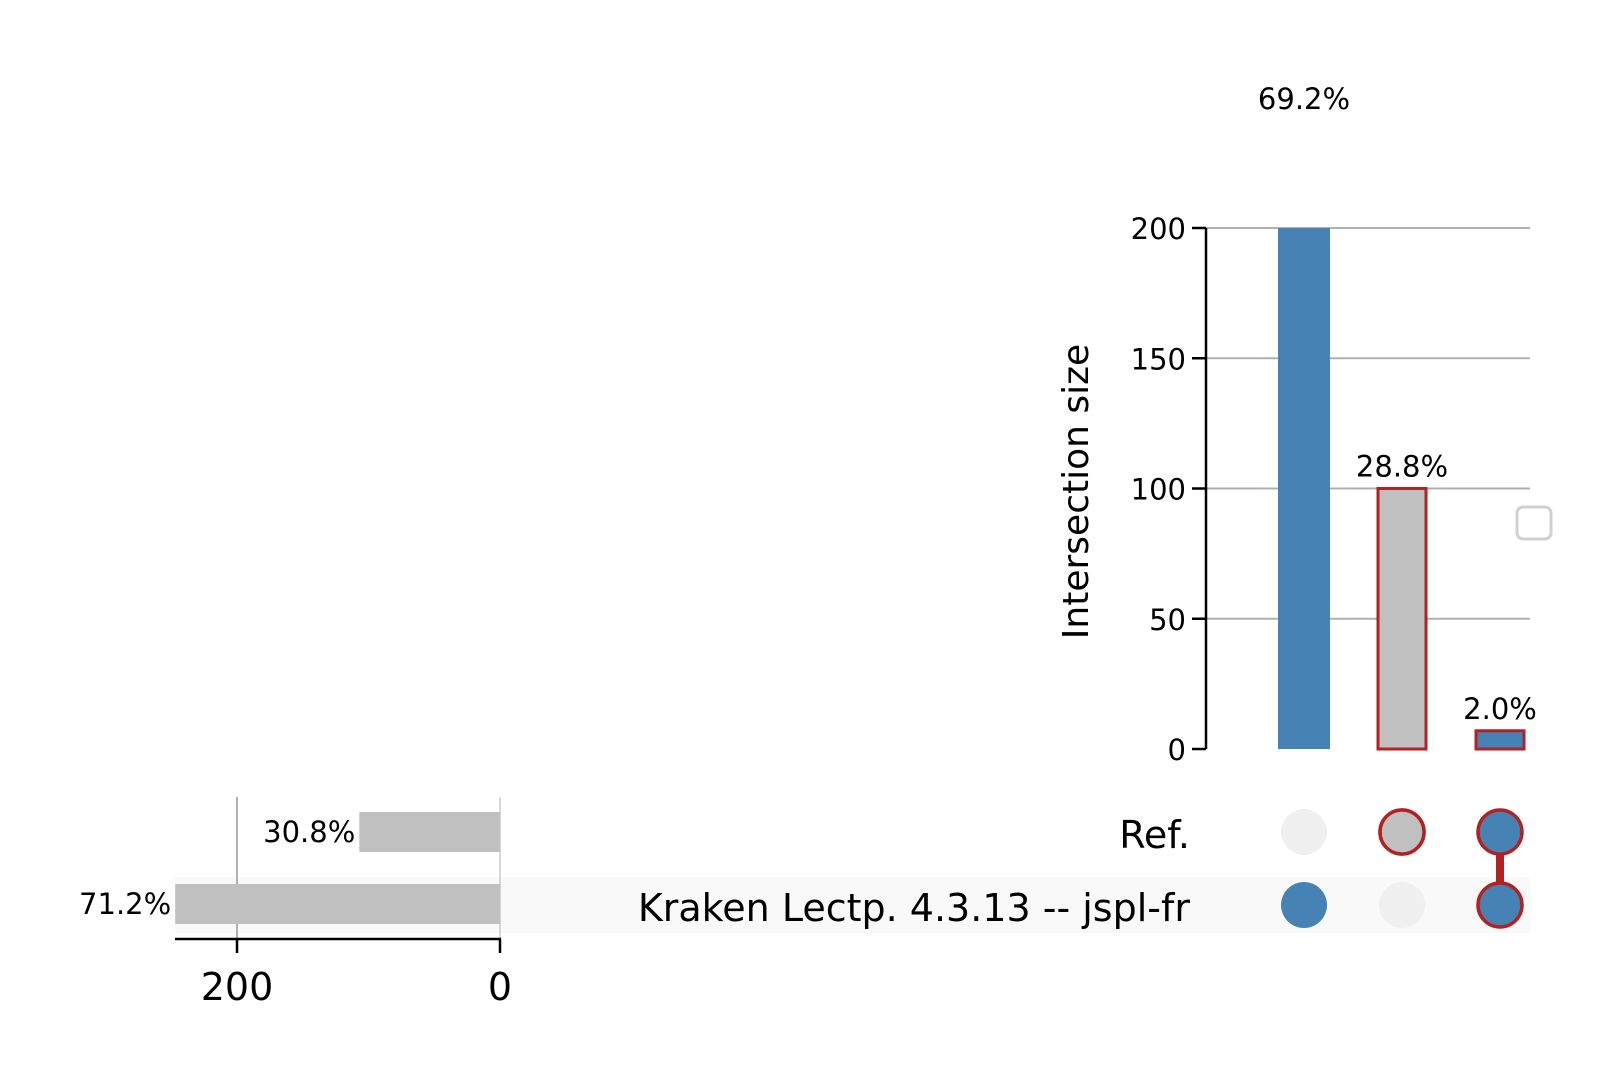 This screenshot has width=1599, height=1066. Describe the element at coordinates (1154, 835) in the screenshot. I see `set-name-label: Ref.` at that location.